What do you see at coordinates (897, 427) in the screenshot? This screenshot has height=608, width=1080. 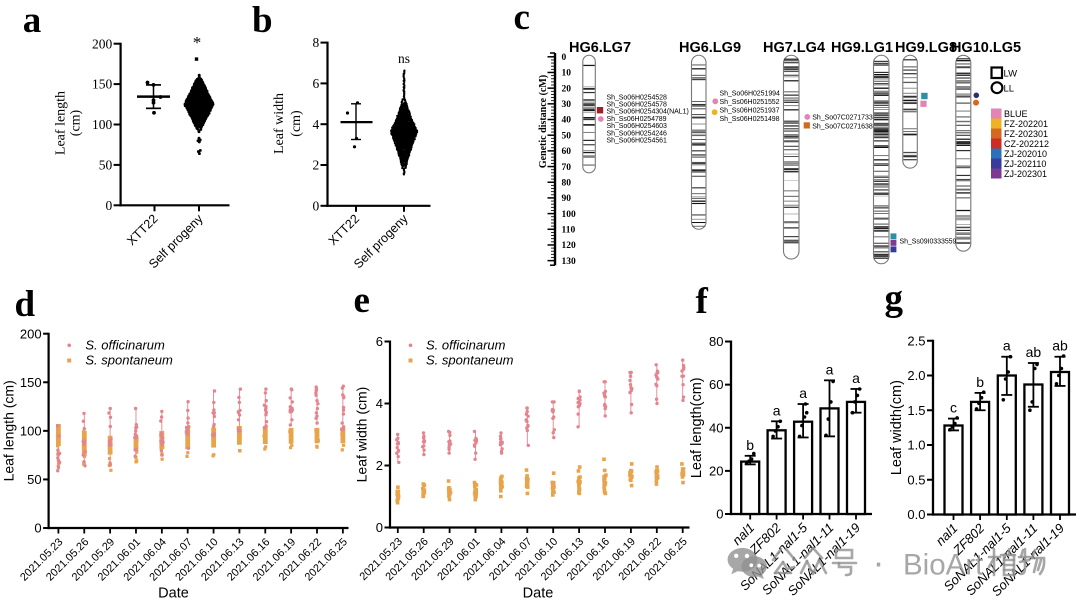 I see `svg-text: Leaf width(cm)` at bounding box center [897, 427].